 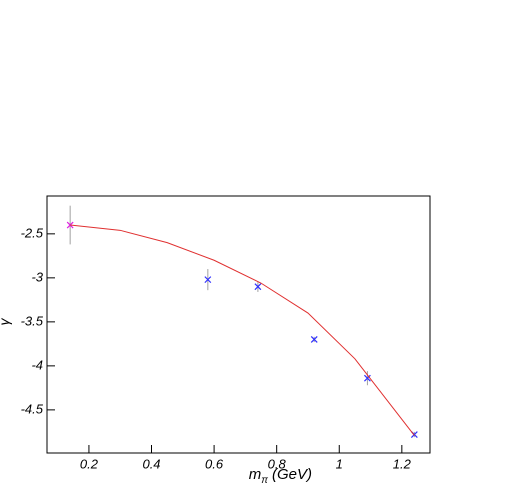 I want to click on x-tick-label: 1, so click(x=339, y=463).